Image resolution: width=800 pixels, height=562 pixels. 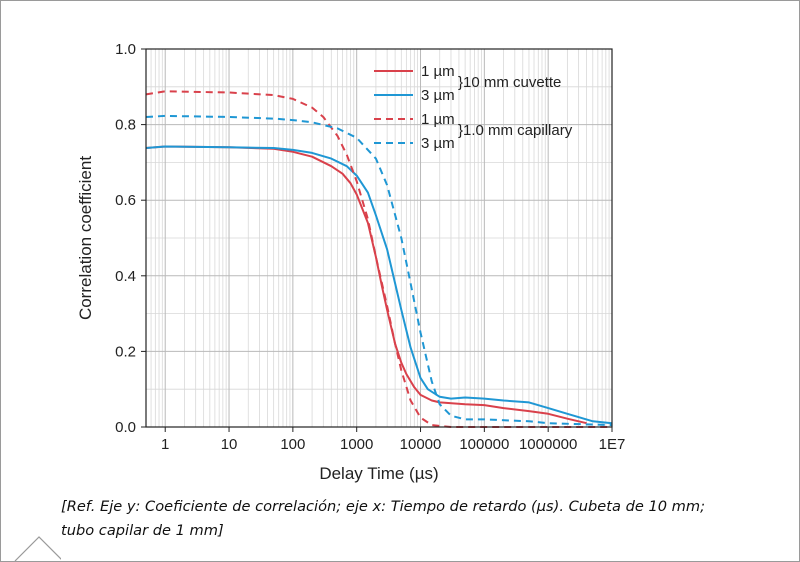 I want to click on x-tick-label: 1000000, so click(x=548, y=444).